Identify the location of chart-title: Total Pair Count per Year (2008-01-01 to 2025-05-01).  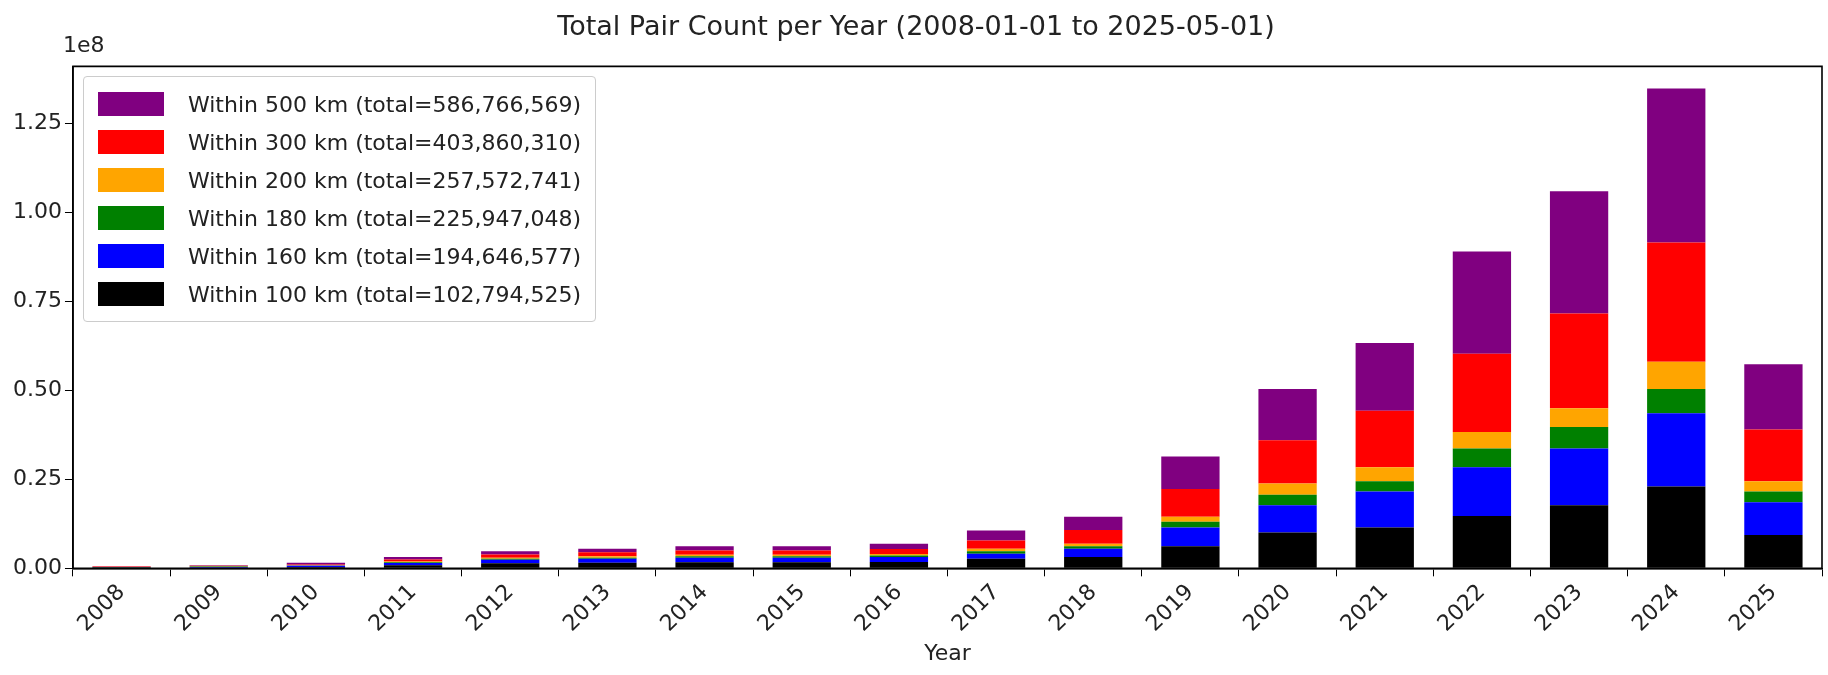
(915, 26).